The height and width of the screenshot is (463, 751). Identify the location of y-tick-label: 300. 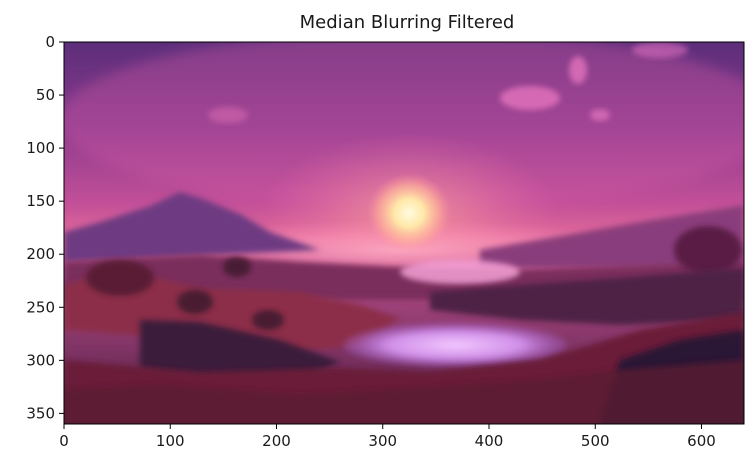
(40, 360).